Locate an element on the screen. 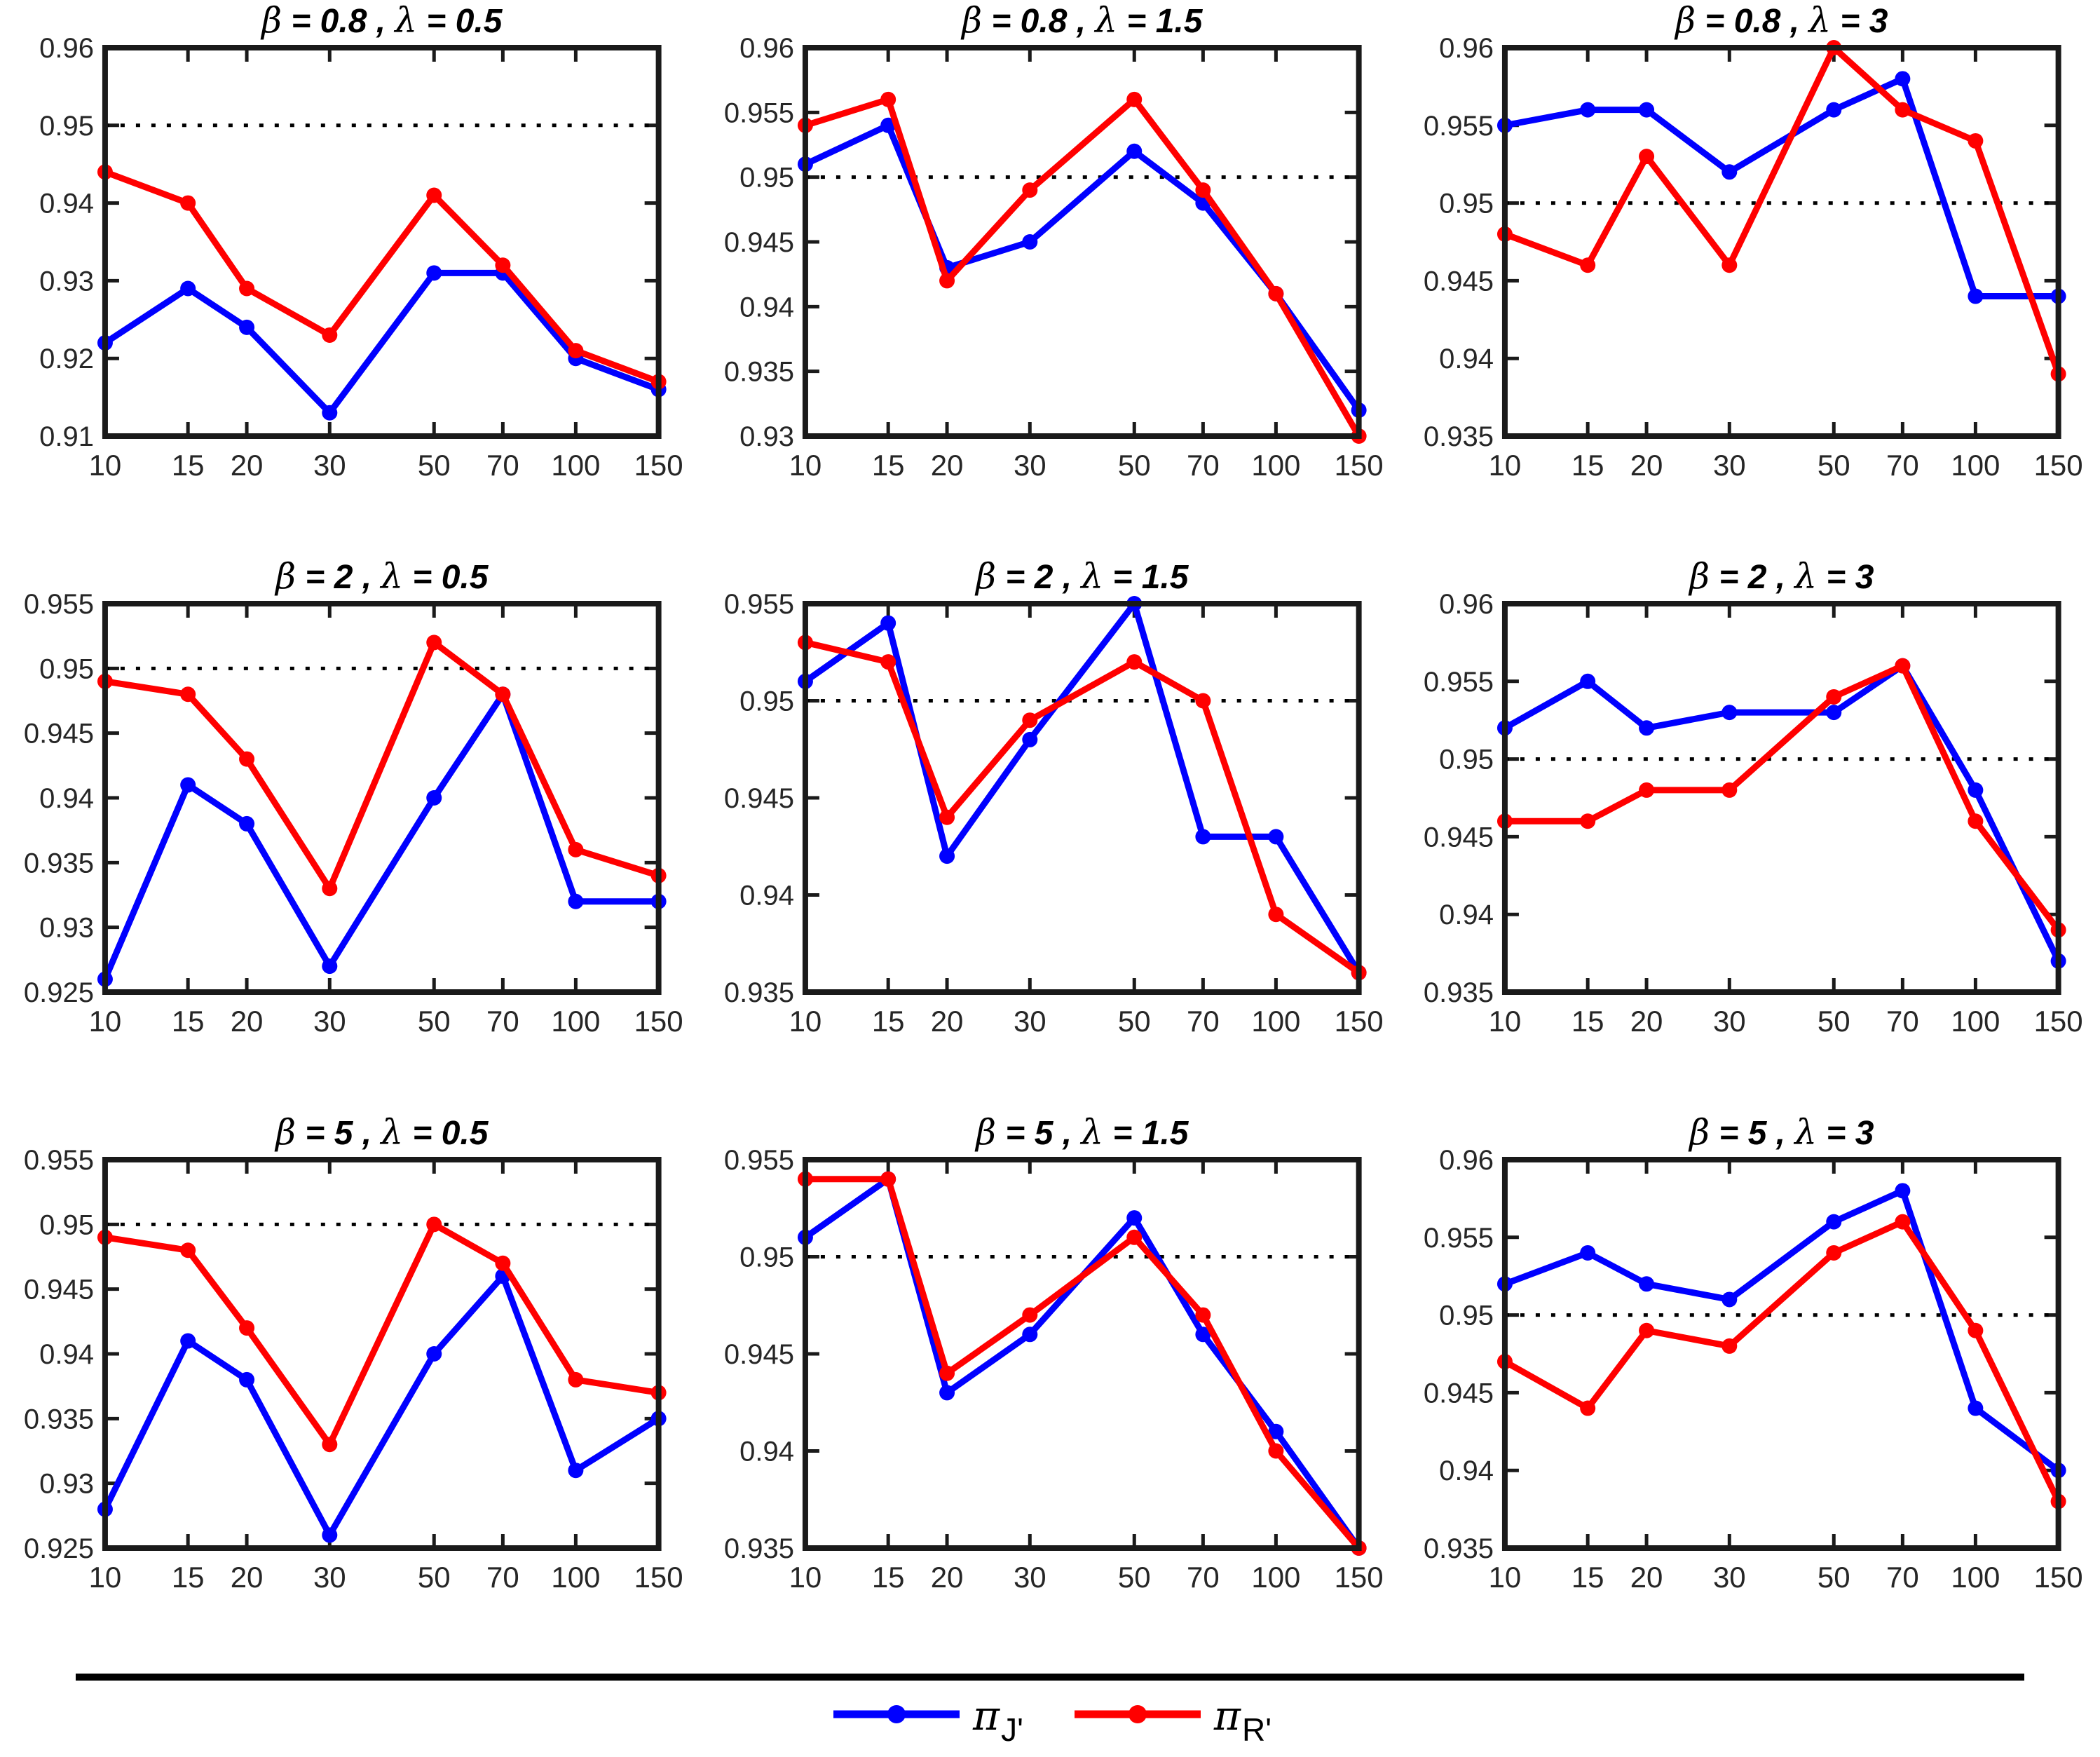  subplot-title: β = 5 , λ = 1.5 is located at coordinates (1081, 1132).